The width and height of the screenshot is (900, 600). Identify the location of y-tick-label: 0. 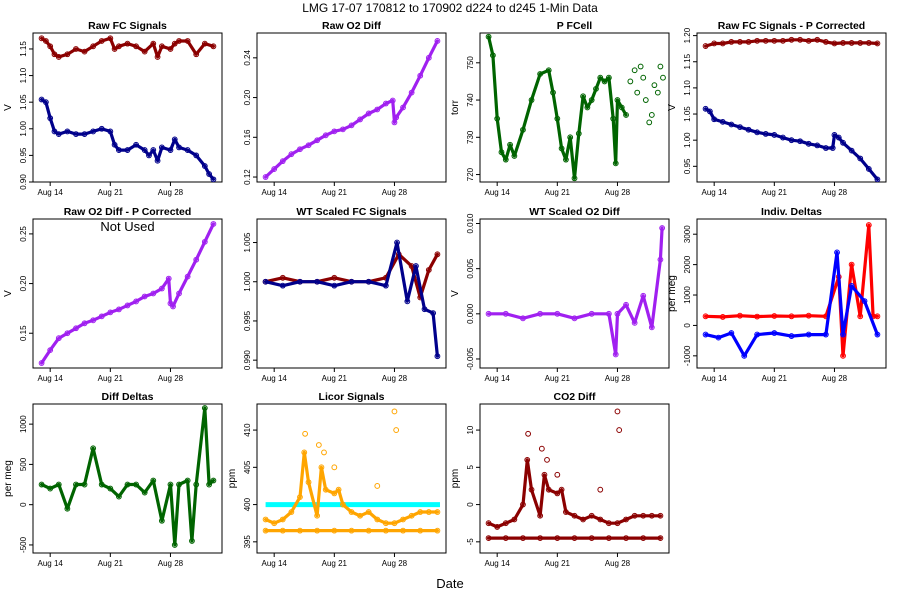
(23, 504).